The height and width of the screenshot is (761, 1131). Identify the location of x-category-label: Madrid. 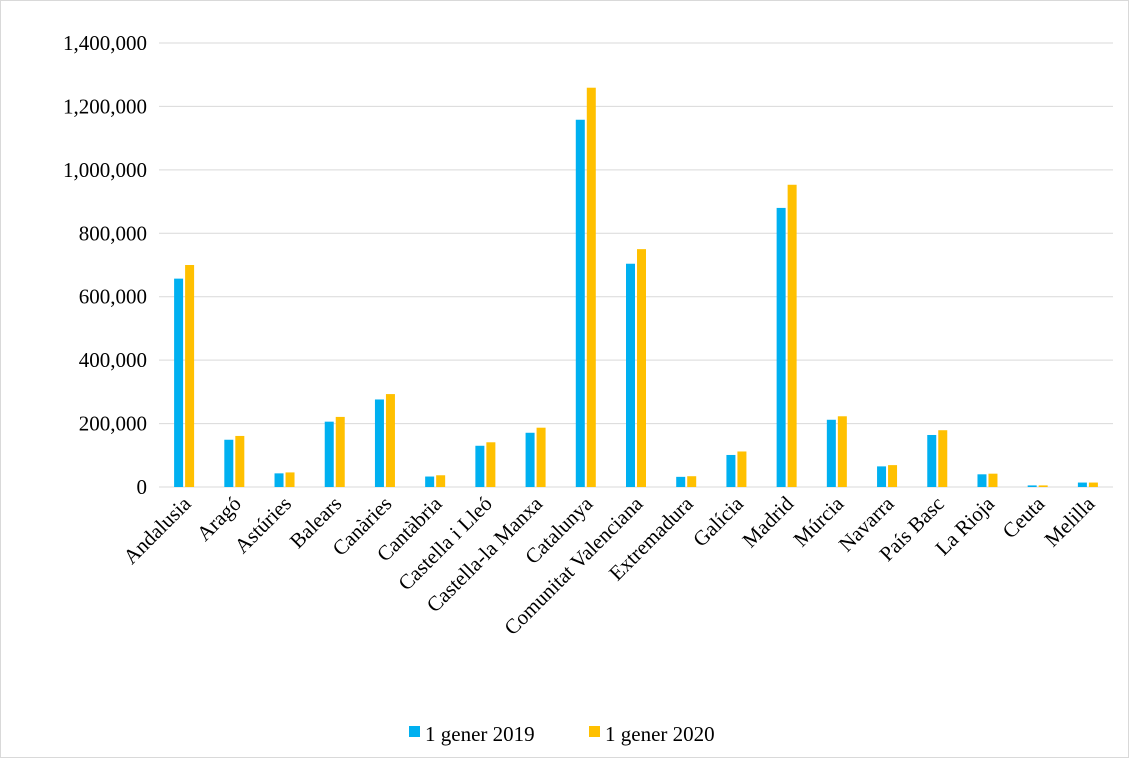
(767, 521).